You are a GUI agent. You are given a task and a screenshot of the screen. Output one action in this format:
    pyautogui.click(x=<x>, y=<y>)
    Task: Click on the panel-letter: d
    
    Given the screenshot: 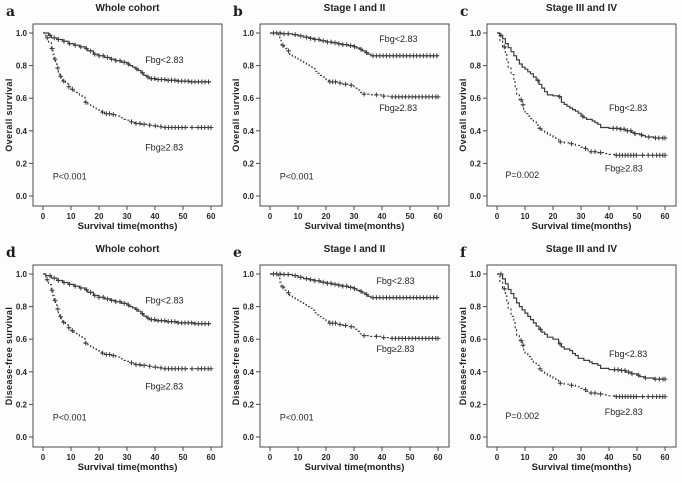 What is the action you would take?
    pyautogui.click(x=11, y=253)
    